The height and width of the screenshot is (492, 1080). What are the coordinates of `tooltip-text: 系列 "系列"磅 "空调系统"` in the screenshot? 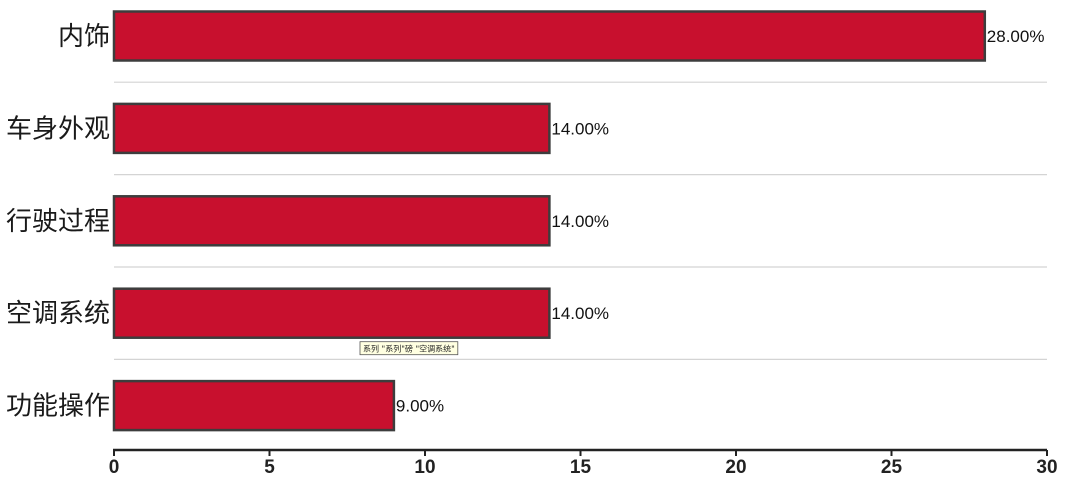 It's located at (409, 349).